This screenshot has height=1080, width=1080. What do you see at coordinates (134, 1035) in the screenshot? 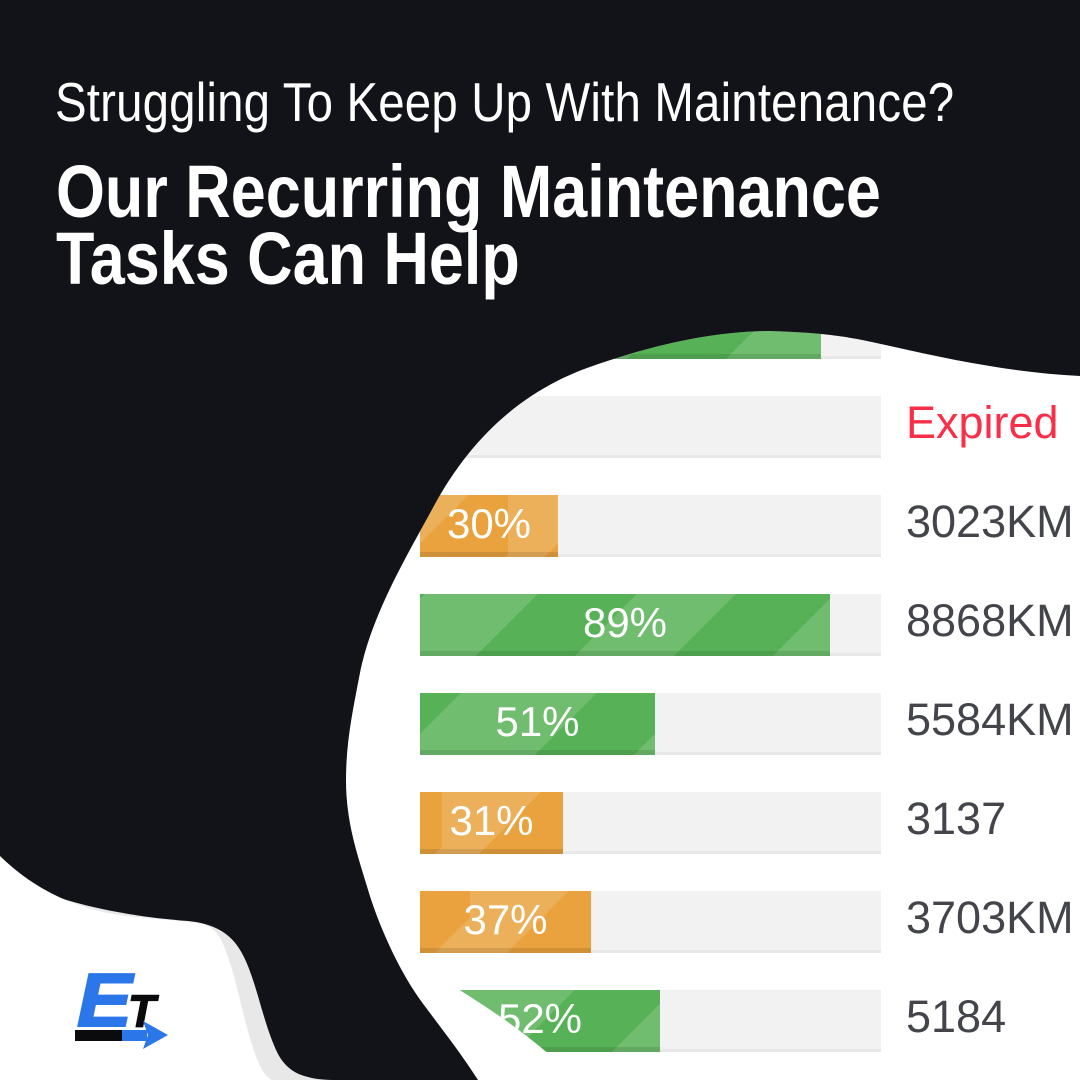
I see `logo-arrow-shaft` at bounding box center [134, 1035].